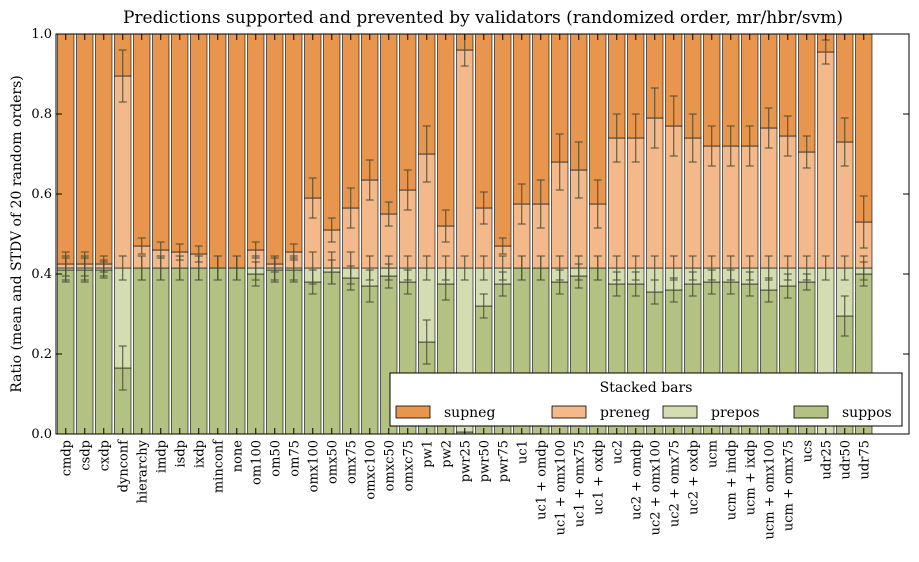 The height and width of the screenshot is (562, 919). Describe the element at coordinates (864, 459) in the screenshot. I see `x-tick-label: udr75` at that location.